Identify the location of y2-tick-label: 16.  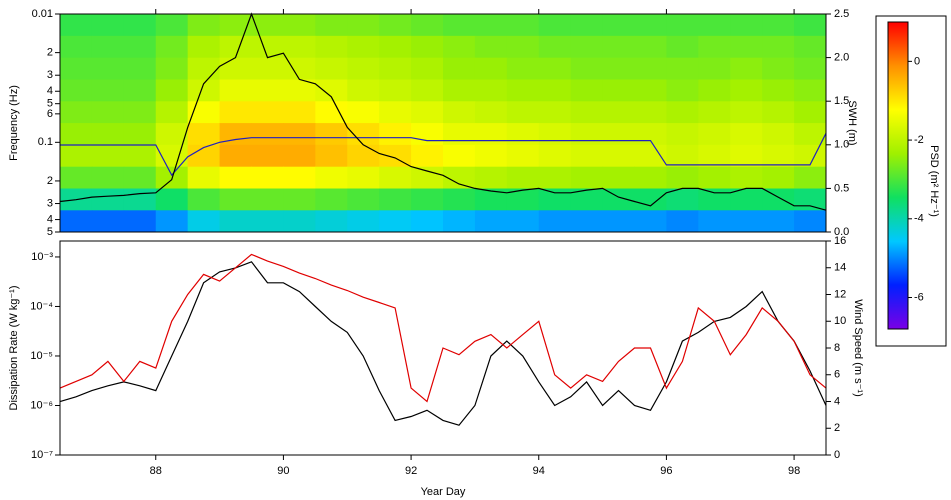
(840, 241).